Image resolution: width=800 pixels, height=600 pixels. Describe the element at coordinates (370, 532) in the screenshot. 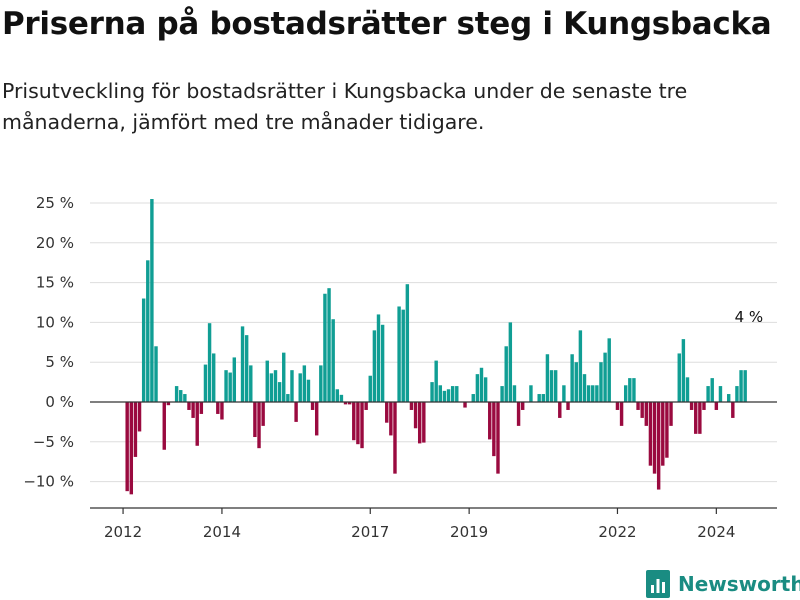

I see `x-tick-label: 2017` at that location.